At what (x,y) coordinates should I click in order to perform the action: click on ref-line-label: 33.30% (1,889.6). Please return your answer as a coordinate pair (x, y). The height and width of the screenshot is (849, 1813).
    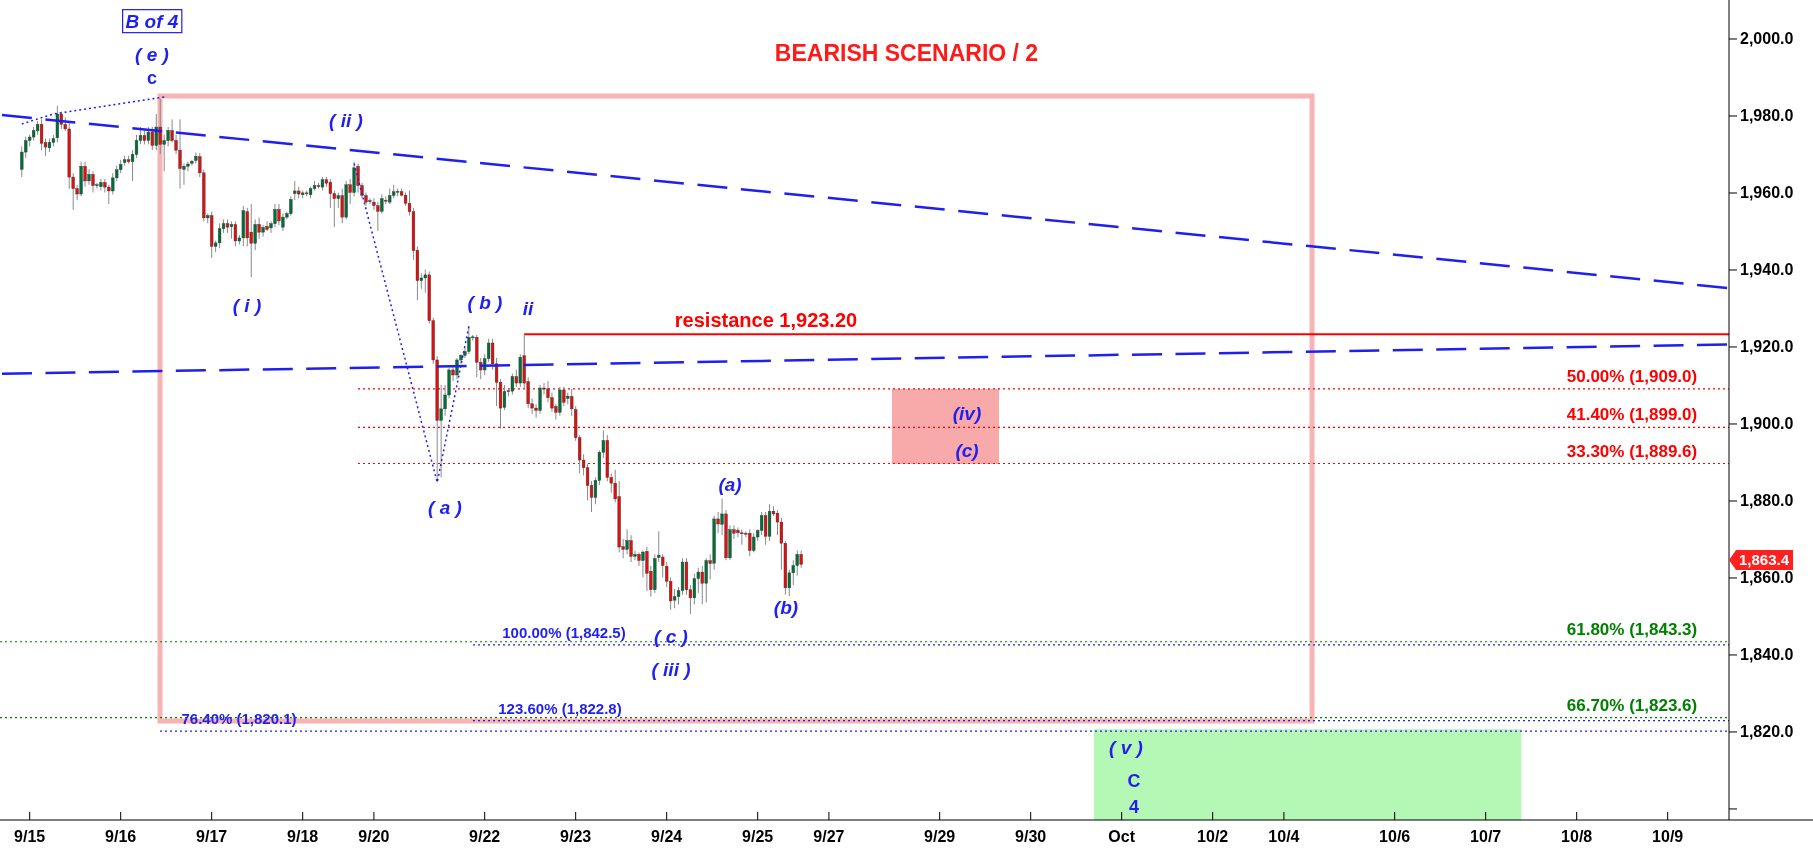
    Looking at the image, I should click on (1632, 451).